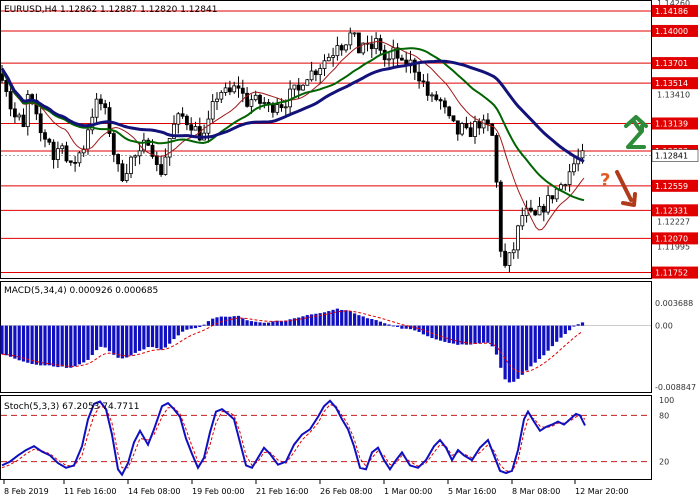  Describe the element at coordinates (671, 273) in the screenshot. I see `price-level-label: 1.11752` at that location.